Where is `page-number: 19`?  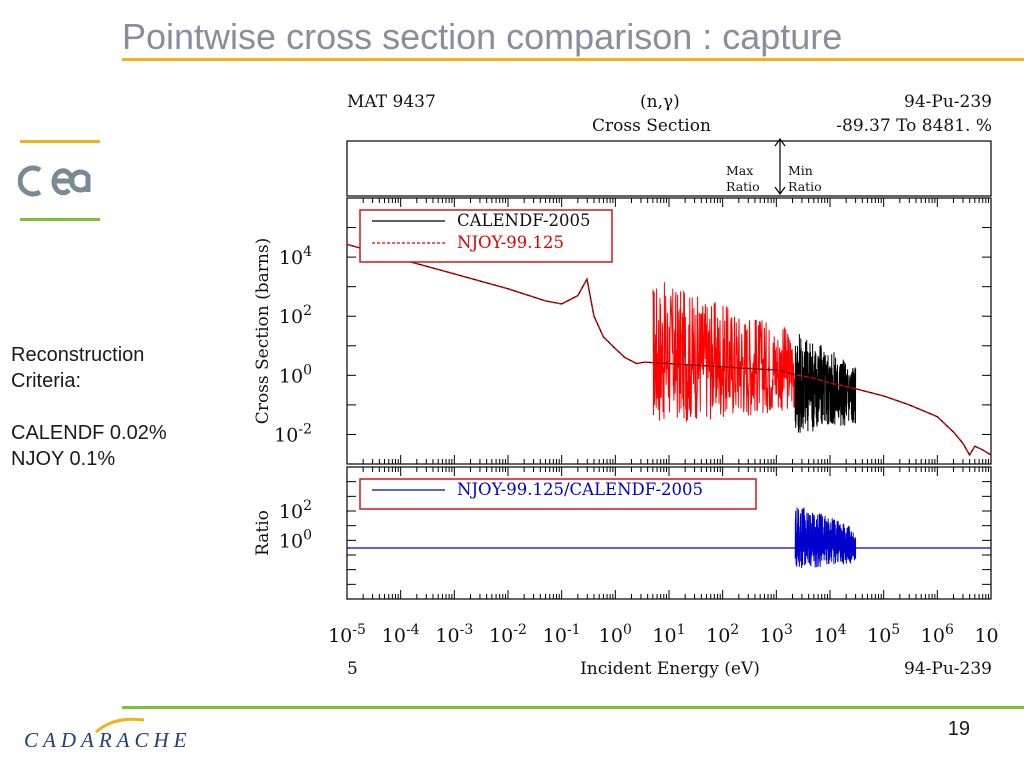 page-number: 19 is located at coordinates (958, 729).